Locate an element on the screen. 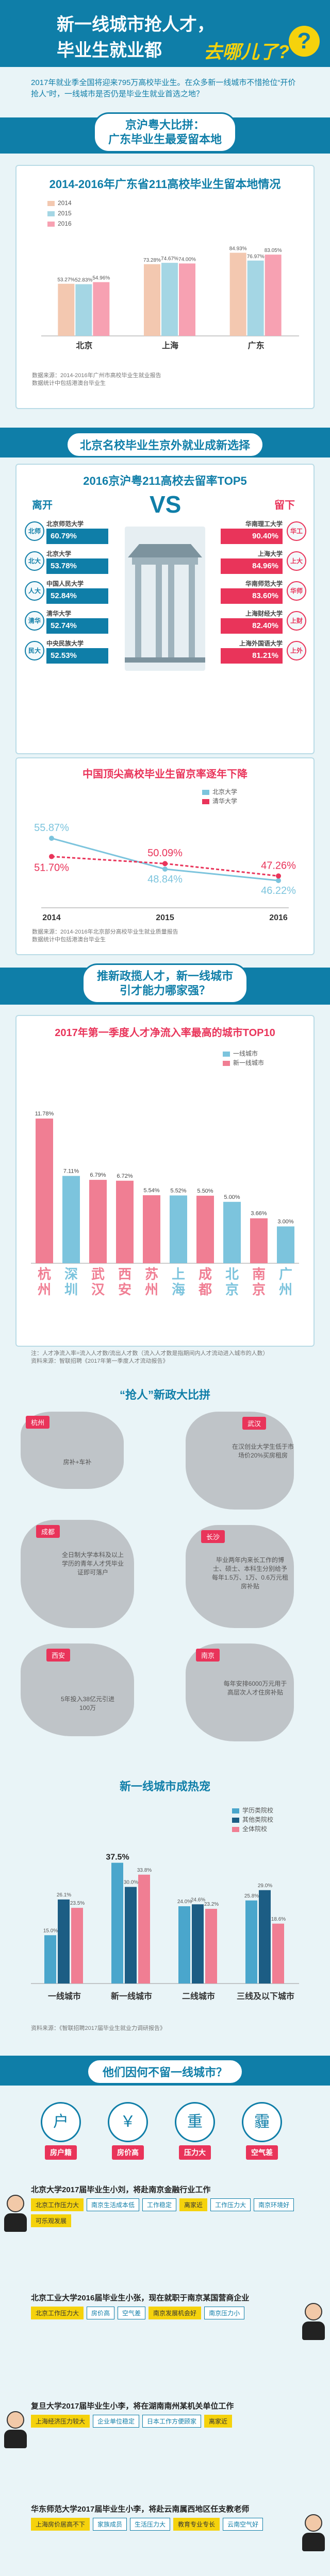  story-chip: 南京压力小 is located at coordinates (225, 2313).